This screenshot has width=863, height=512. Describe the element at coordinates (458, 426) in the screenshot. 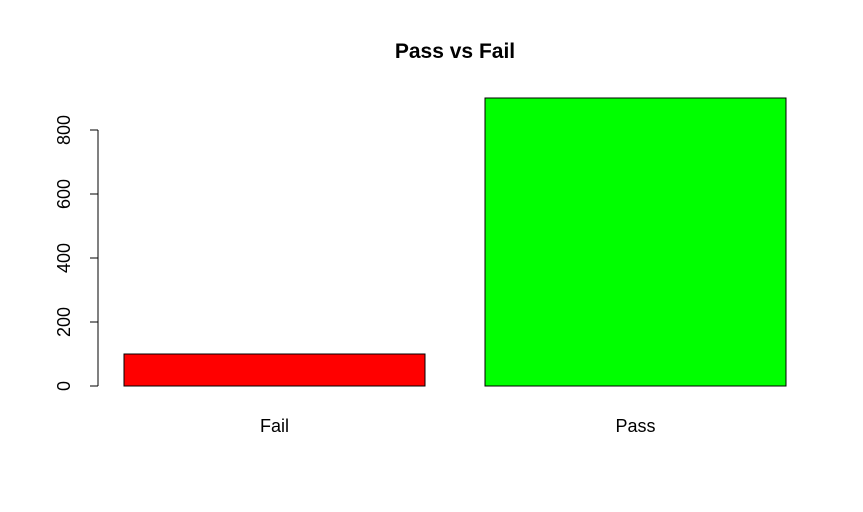

I see `x-axis-labels: Fail Pass` at that location.